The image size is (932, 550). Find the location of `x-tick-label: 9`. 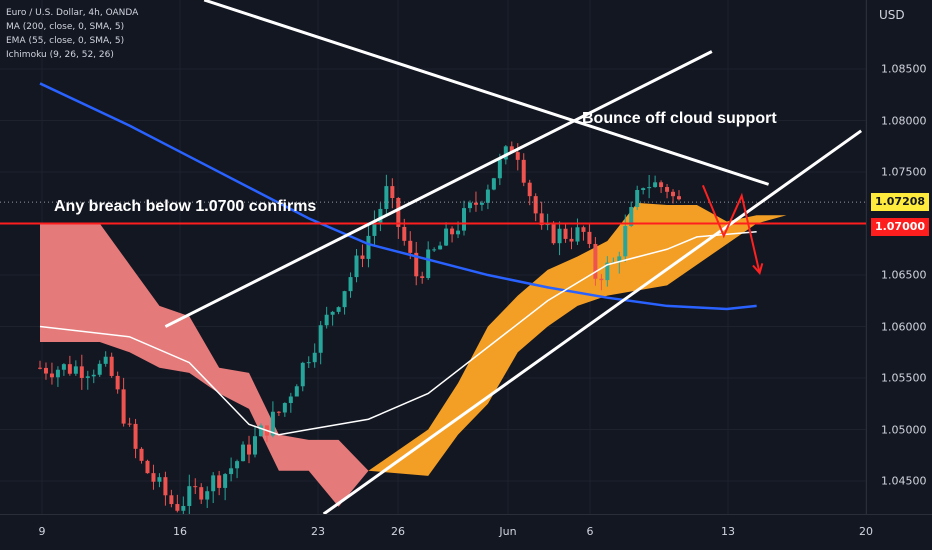

x-tick-label: 9 is located at coordinates (42, 531).